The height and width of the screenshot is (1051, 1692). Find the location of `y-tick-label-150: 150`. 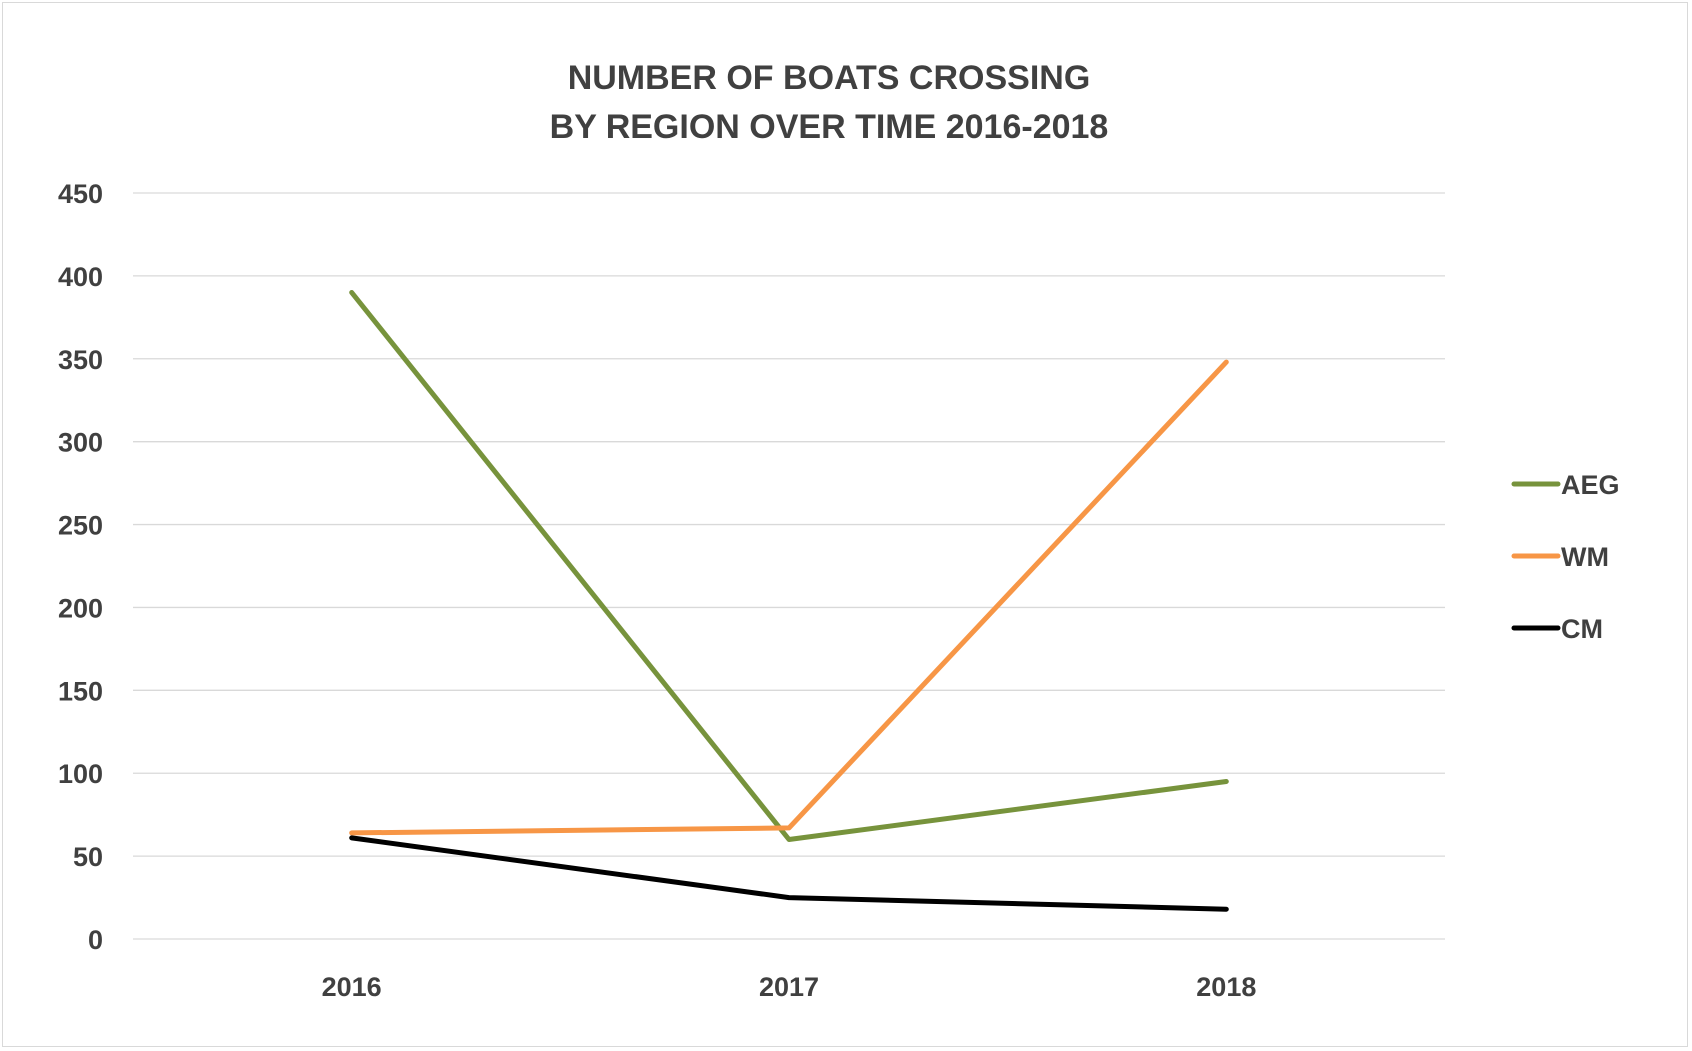

y-tick-label-150: 150 is located at coordinates (80, 691).